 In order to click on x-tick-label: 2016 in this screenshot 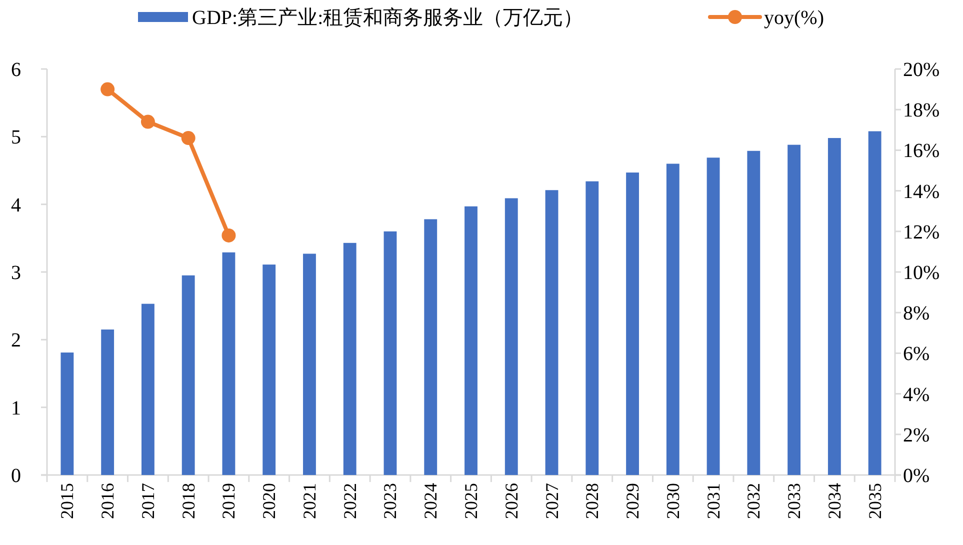, I will do `click(108, 501)`.